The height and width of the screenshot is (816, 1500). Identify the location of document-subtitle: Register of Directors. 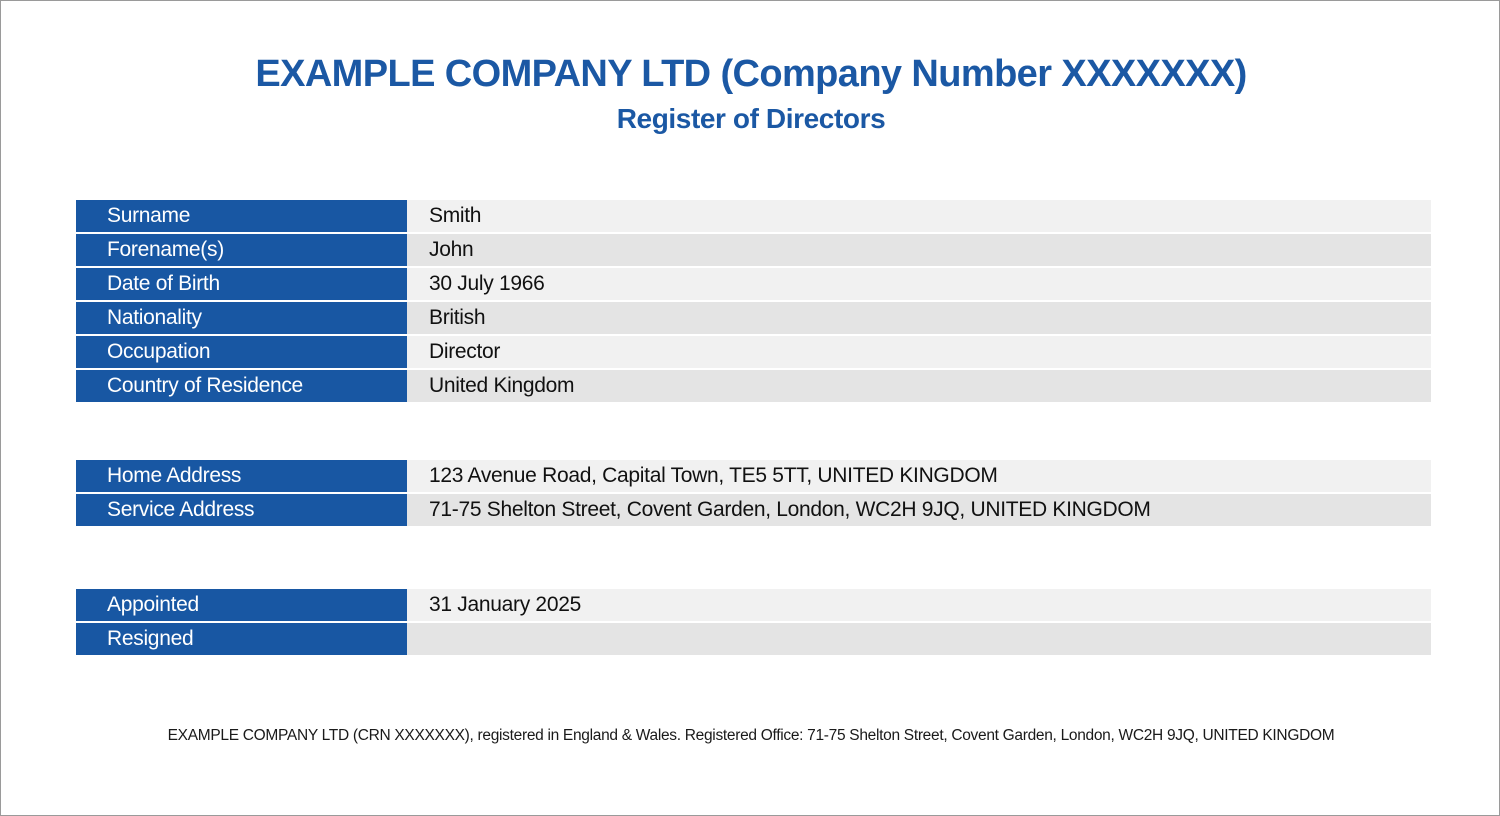
(751, 118).